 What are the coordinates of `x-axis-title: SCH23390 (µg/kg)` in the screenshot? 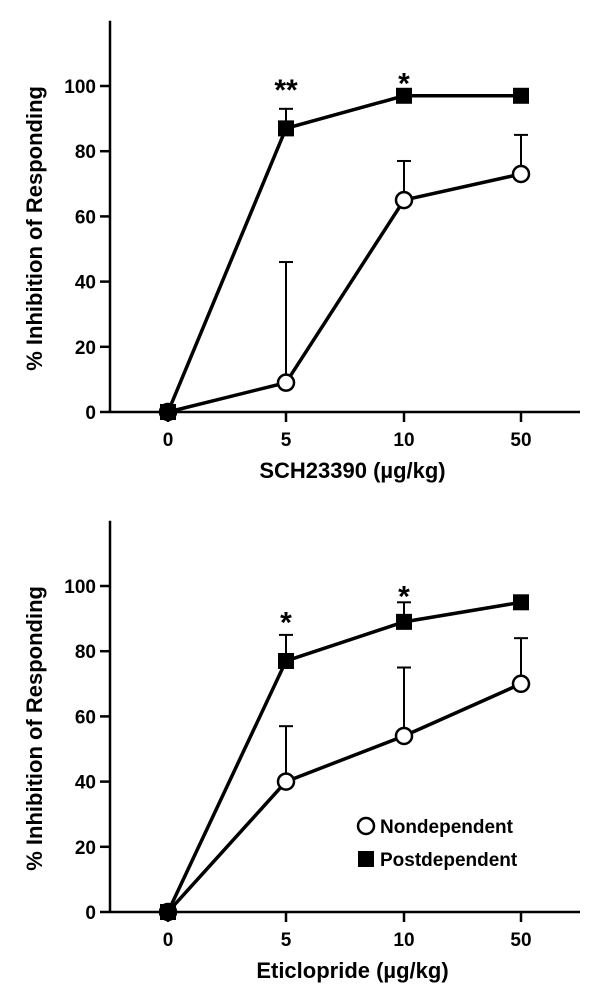 It's located at (352, 470).